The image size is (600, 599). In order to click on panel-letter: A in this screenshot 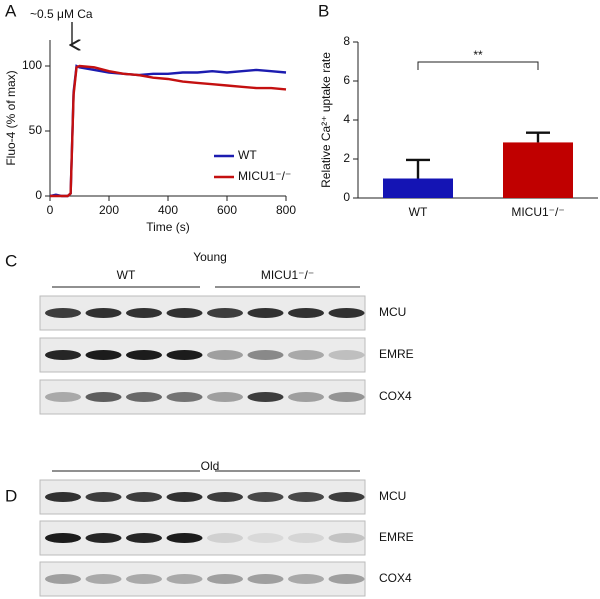, I will do `click(11, 10)`.